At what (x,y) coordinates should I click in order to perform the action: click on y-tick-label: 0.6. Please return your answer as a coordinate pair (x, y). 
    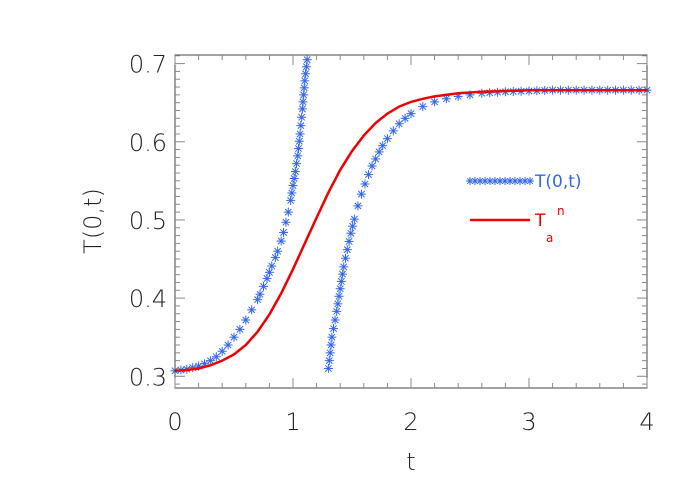
    Looking at the image, I should click on (148, 143).